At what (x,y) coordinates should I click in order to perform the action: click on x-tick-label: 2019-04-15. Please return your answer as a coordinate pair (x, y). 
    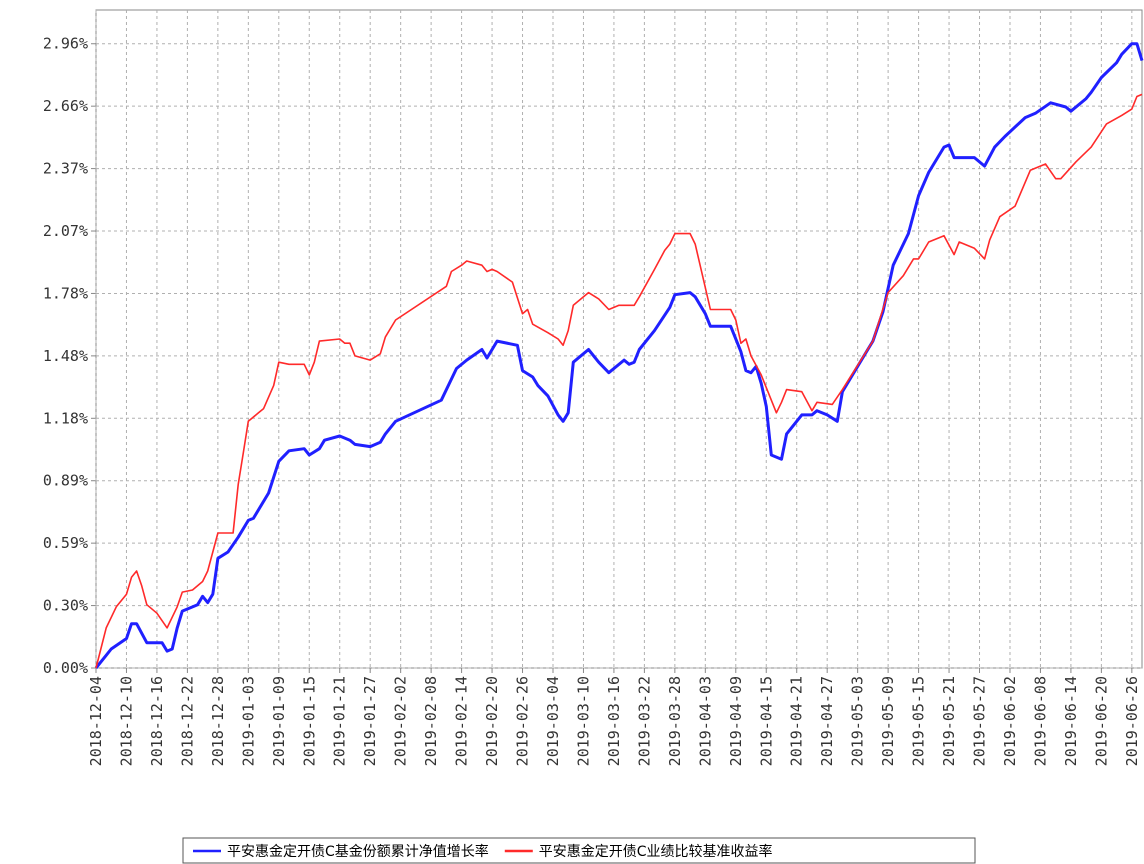
    Looking at the image, I should click on (766, 721).